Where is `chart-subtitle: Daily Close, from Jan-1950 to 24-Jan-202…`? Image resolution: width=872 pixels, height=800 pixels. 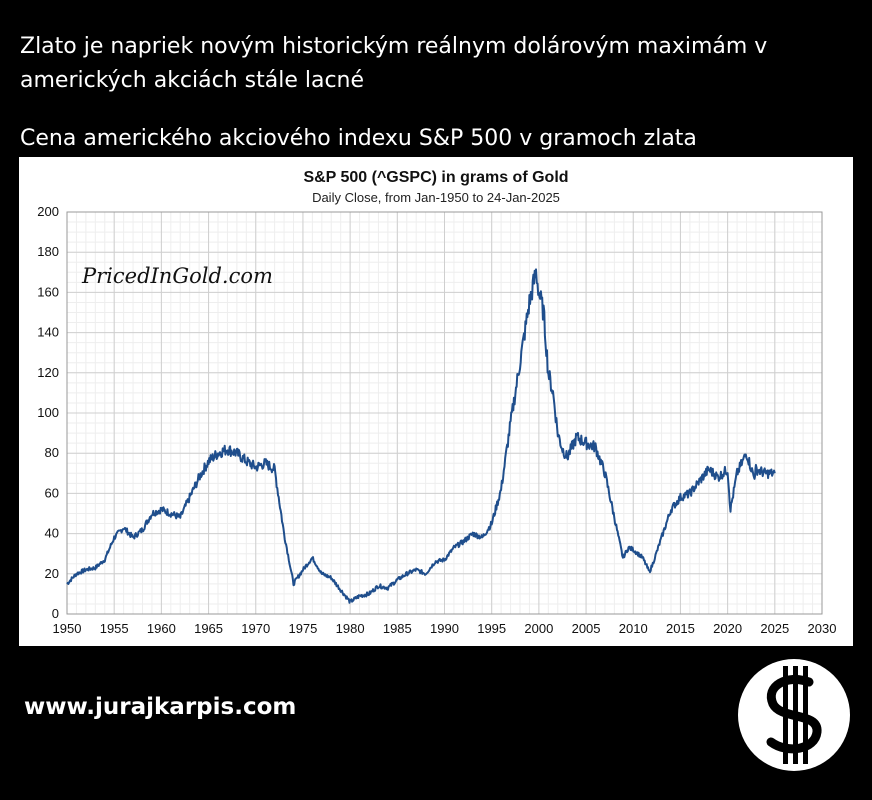 chart-subtitle: Daily Close, from Jan-1950 to 24-Jan-202… is located at coordinates (436, 197).